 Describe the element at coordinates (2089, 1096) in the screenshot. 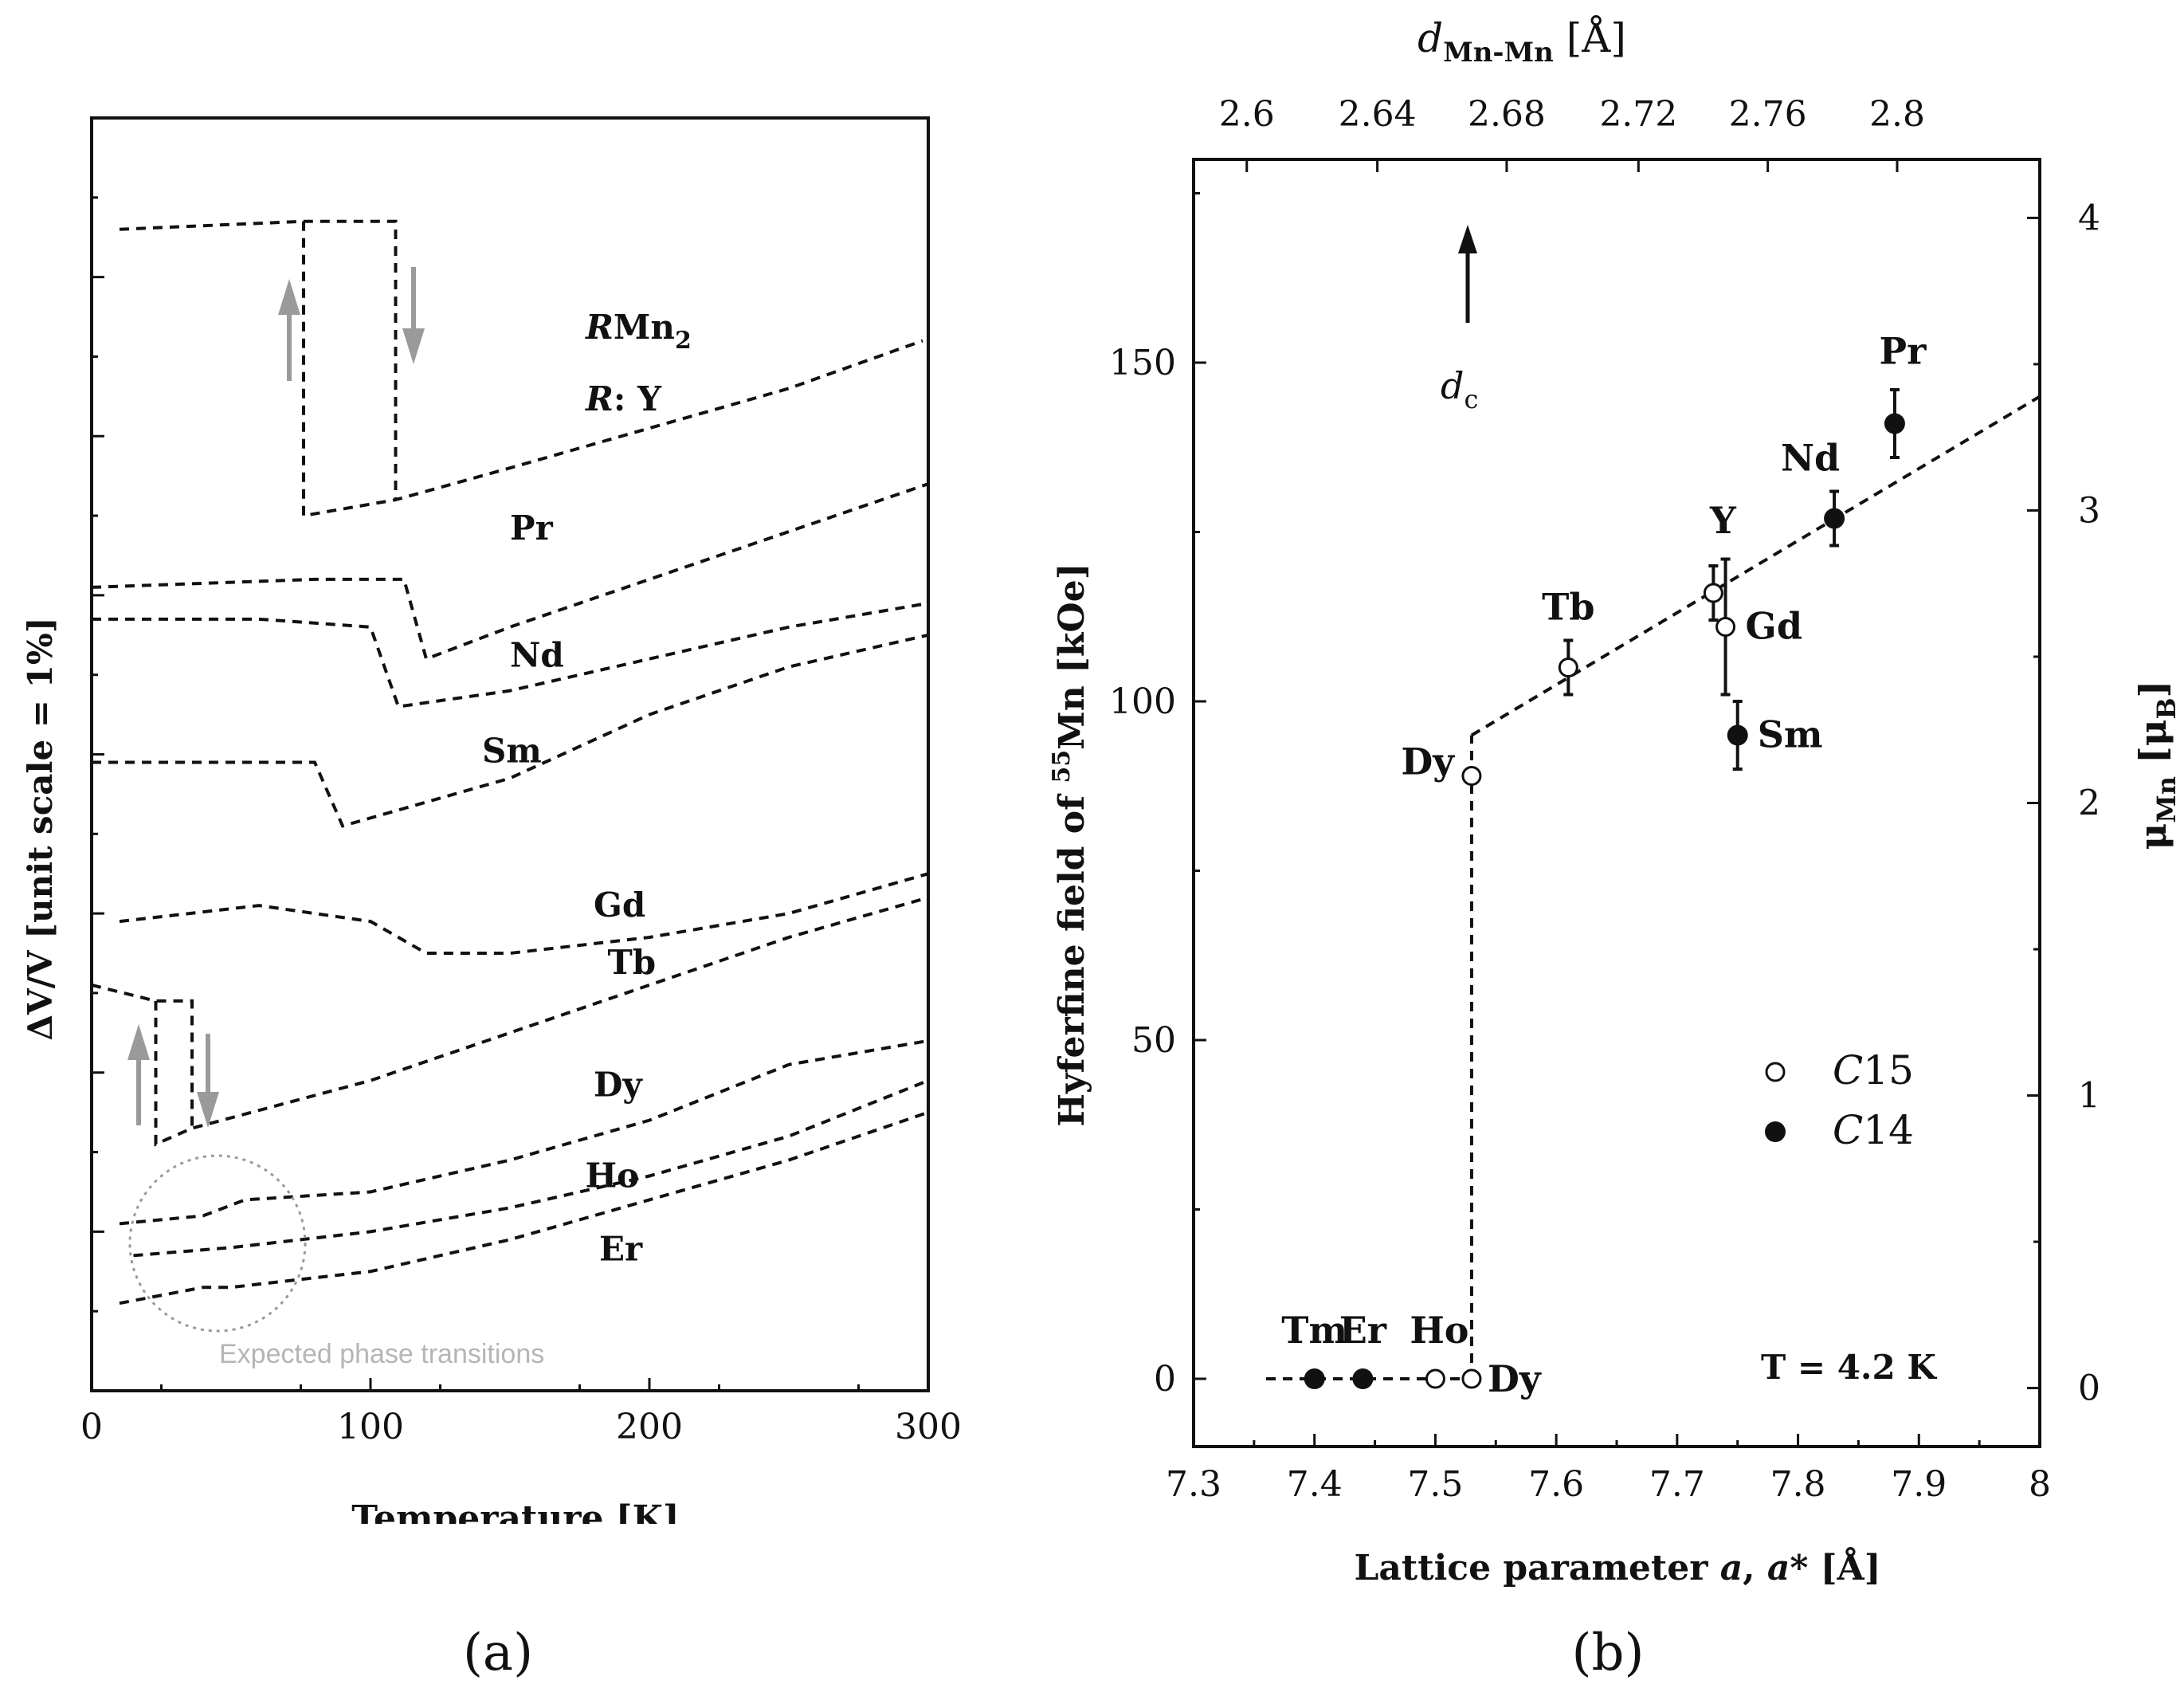

I see `y2-tick-label: 1` at that location.